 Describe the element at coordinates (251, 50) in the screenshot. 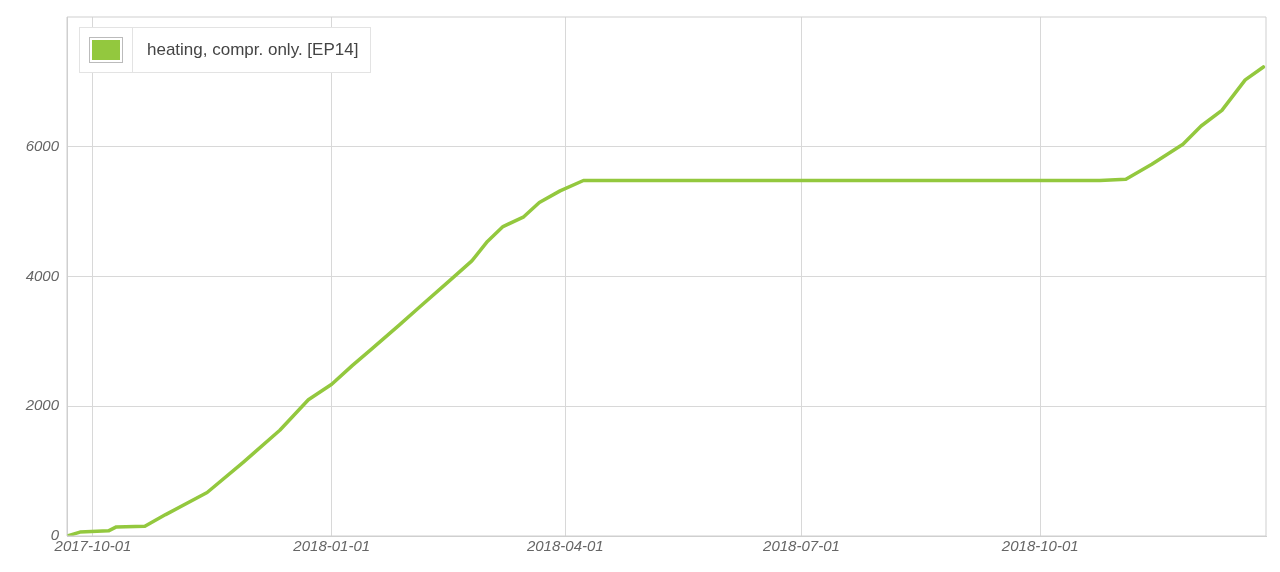

I see `legend-label: heating, compr. only. [EP14]` at that location.